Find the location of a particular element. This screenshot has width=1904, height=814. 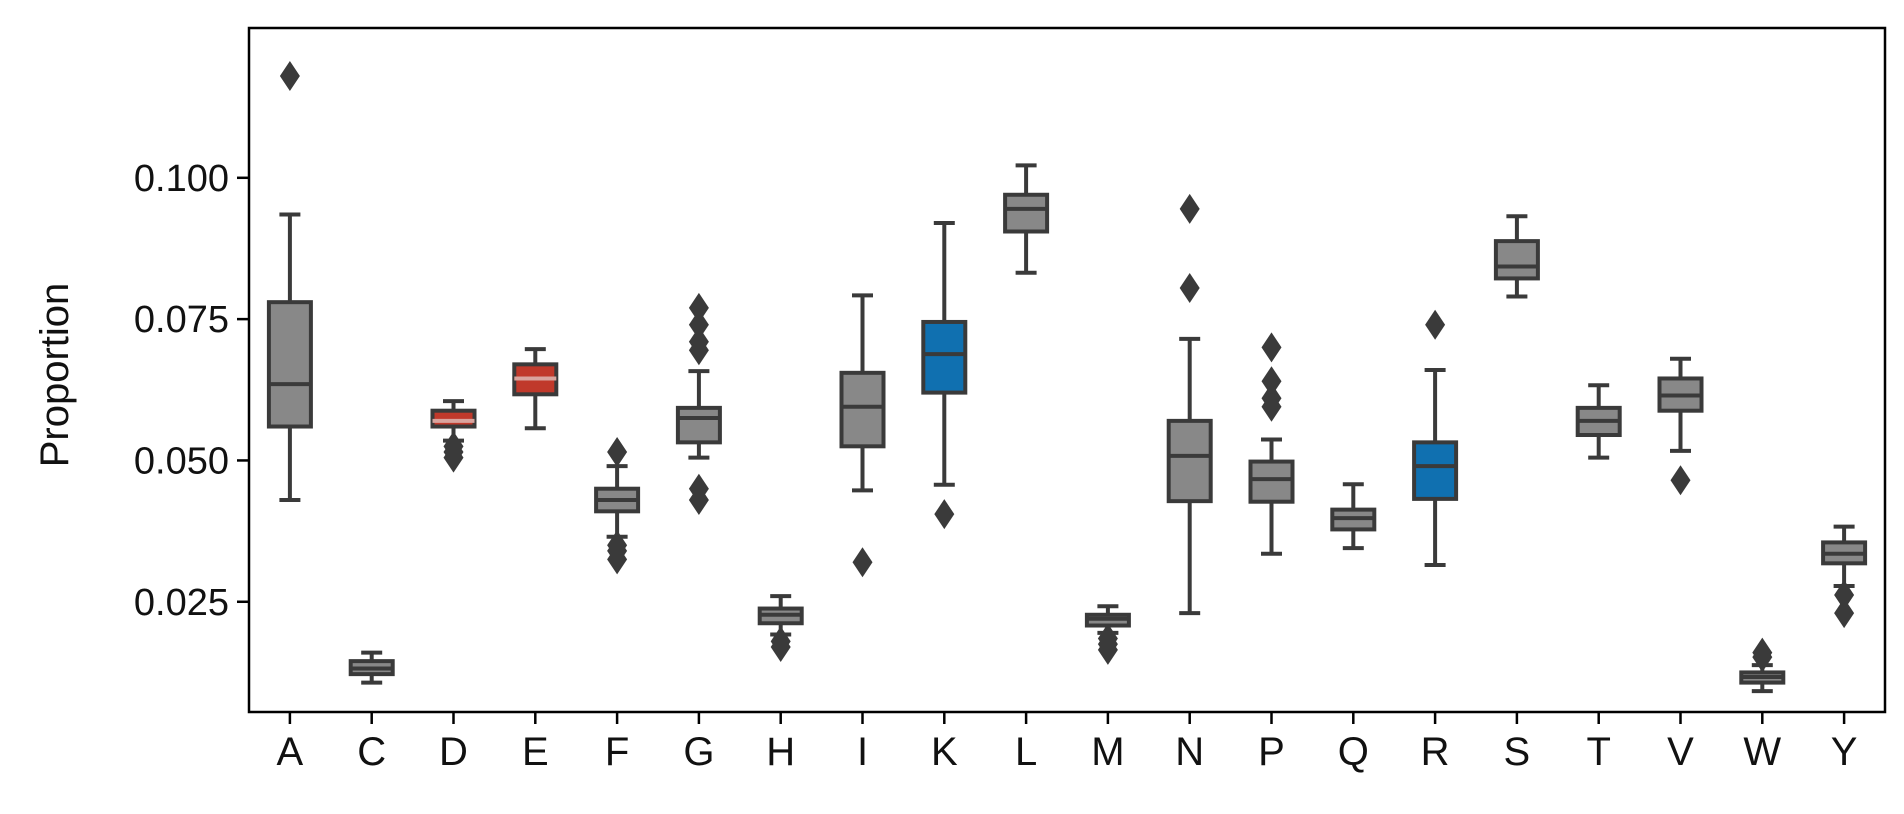

box-M is located at coordinates (1107, 634).